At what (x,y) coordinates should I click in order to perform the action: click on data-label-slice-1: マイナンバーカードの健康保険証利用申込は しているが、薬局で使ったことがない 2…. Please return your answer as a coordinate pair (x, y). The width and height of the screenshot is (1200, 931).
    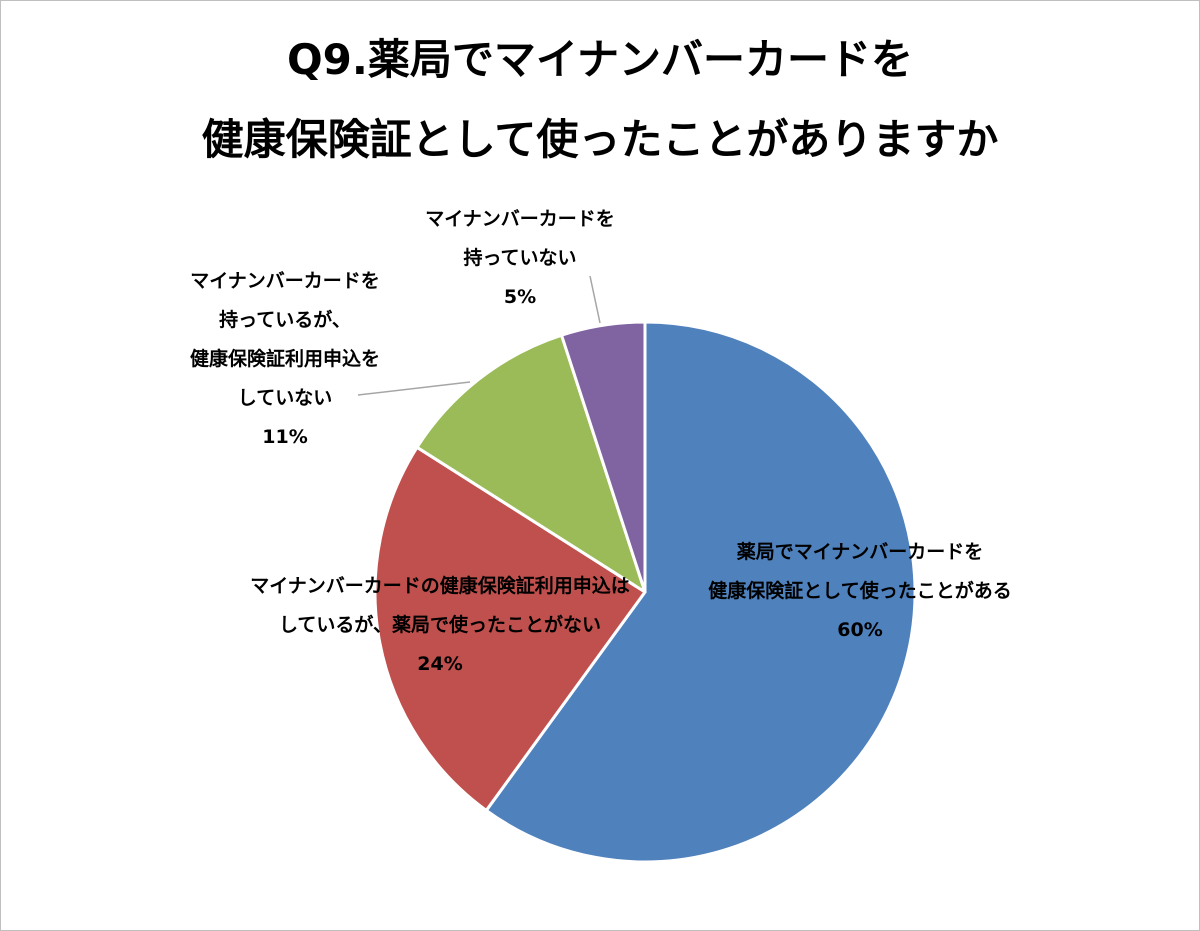
    Looking at the image, I should click on (440, 625).